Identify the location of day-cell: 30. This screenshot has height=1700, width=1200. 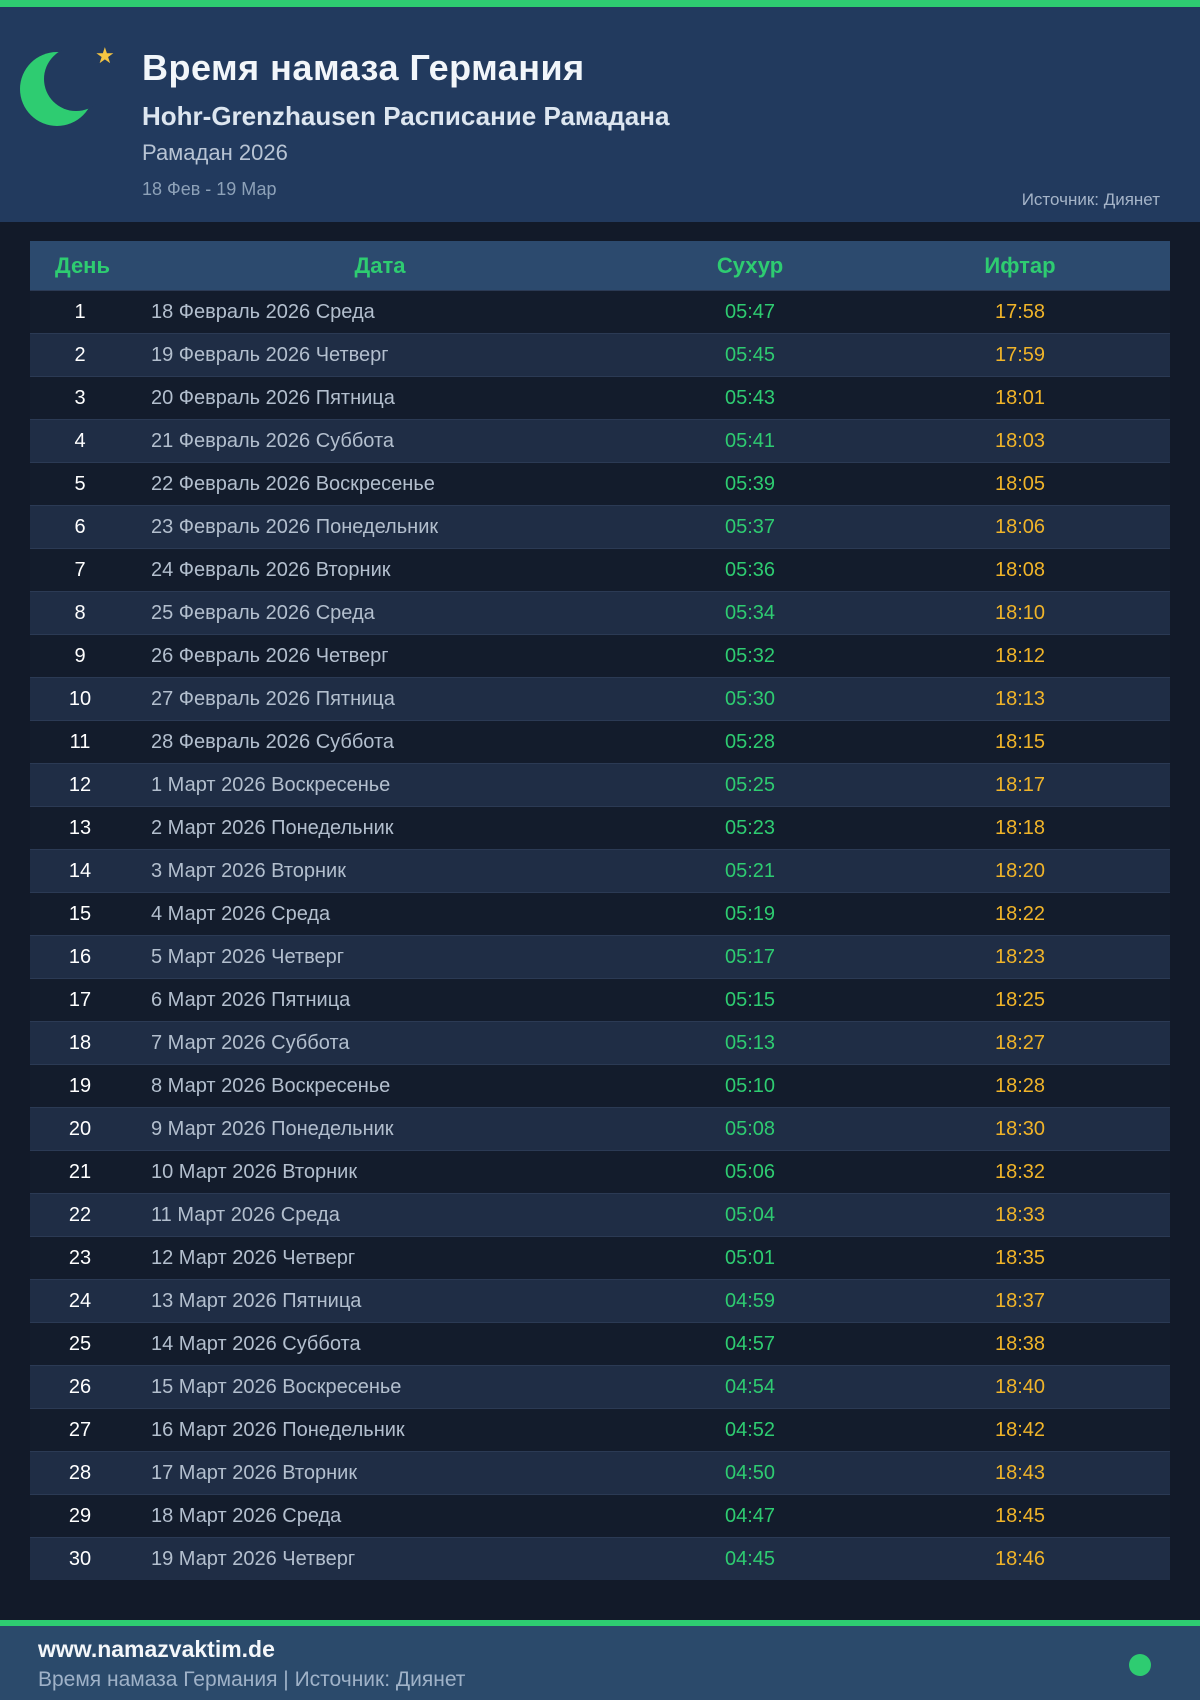
(80, 1558).